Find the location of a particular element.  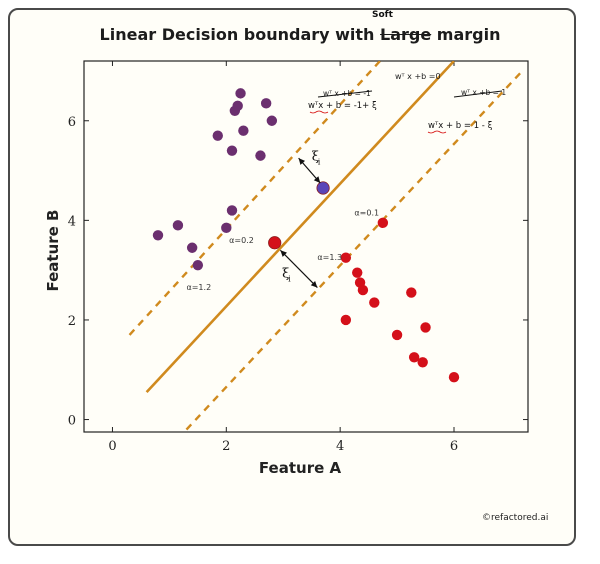

alpha-label: α=1.2 is located at coordinates (198, 287).